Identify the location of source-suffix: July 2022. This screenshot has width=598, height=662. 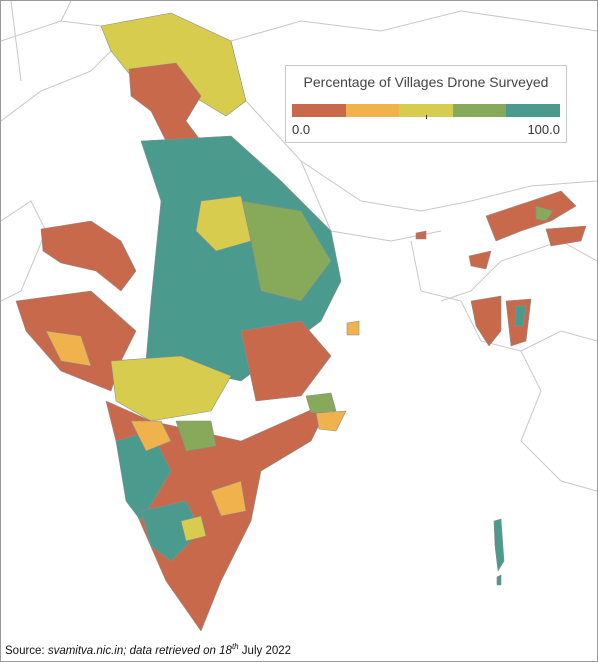
(265, 651).